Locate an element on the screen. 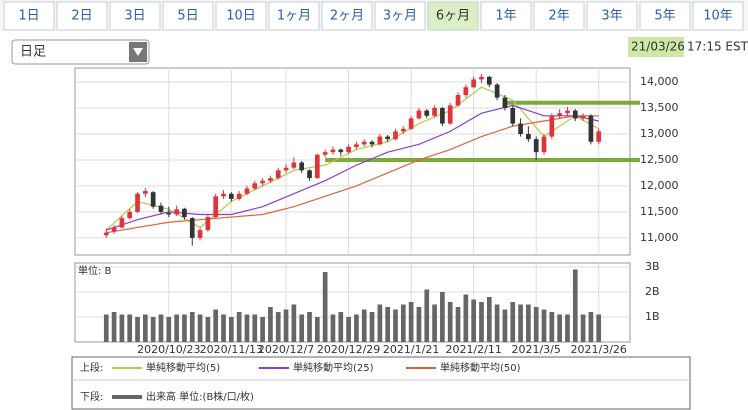 The width and height of the screenshot is (748, 410). dropdown is located at coordinates (80, 52).